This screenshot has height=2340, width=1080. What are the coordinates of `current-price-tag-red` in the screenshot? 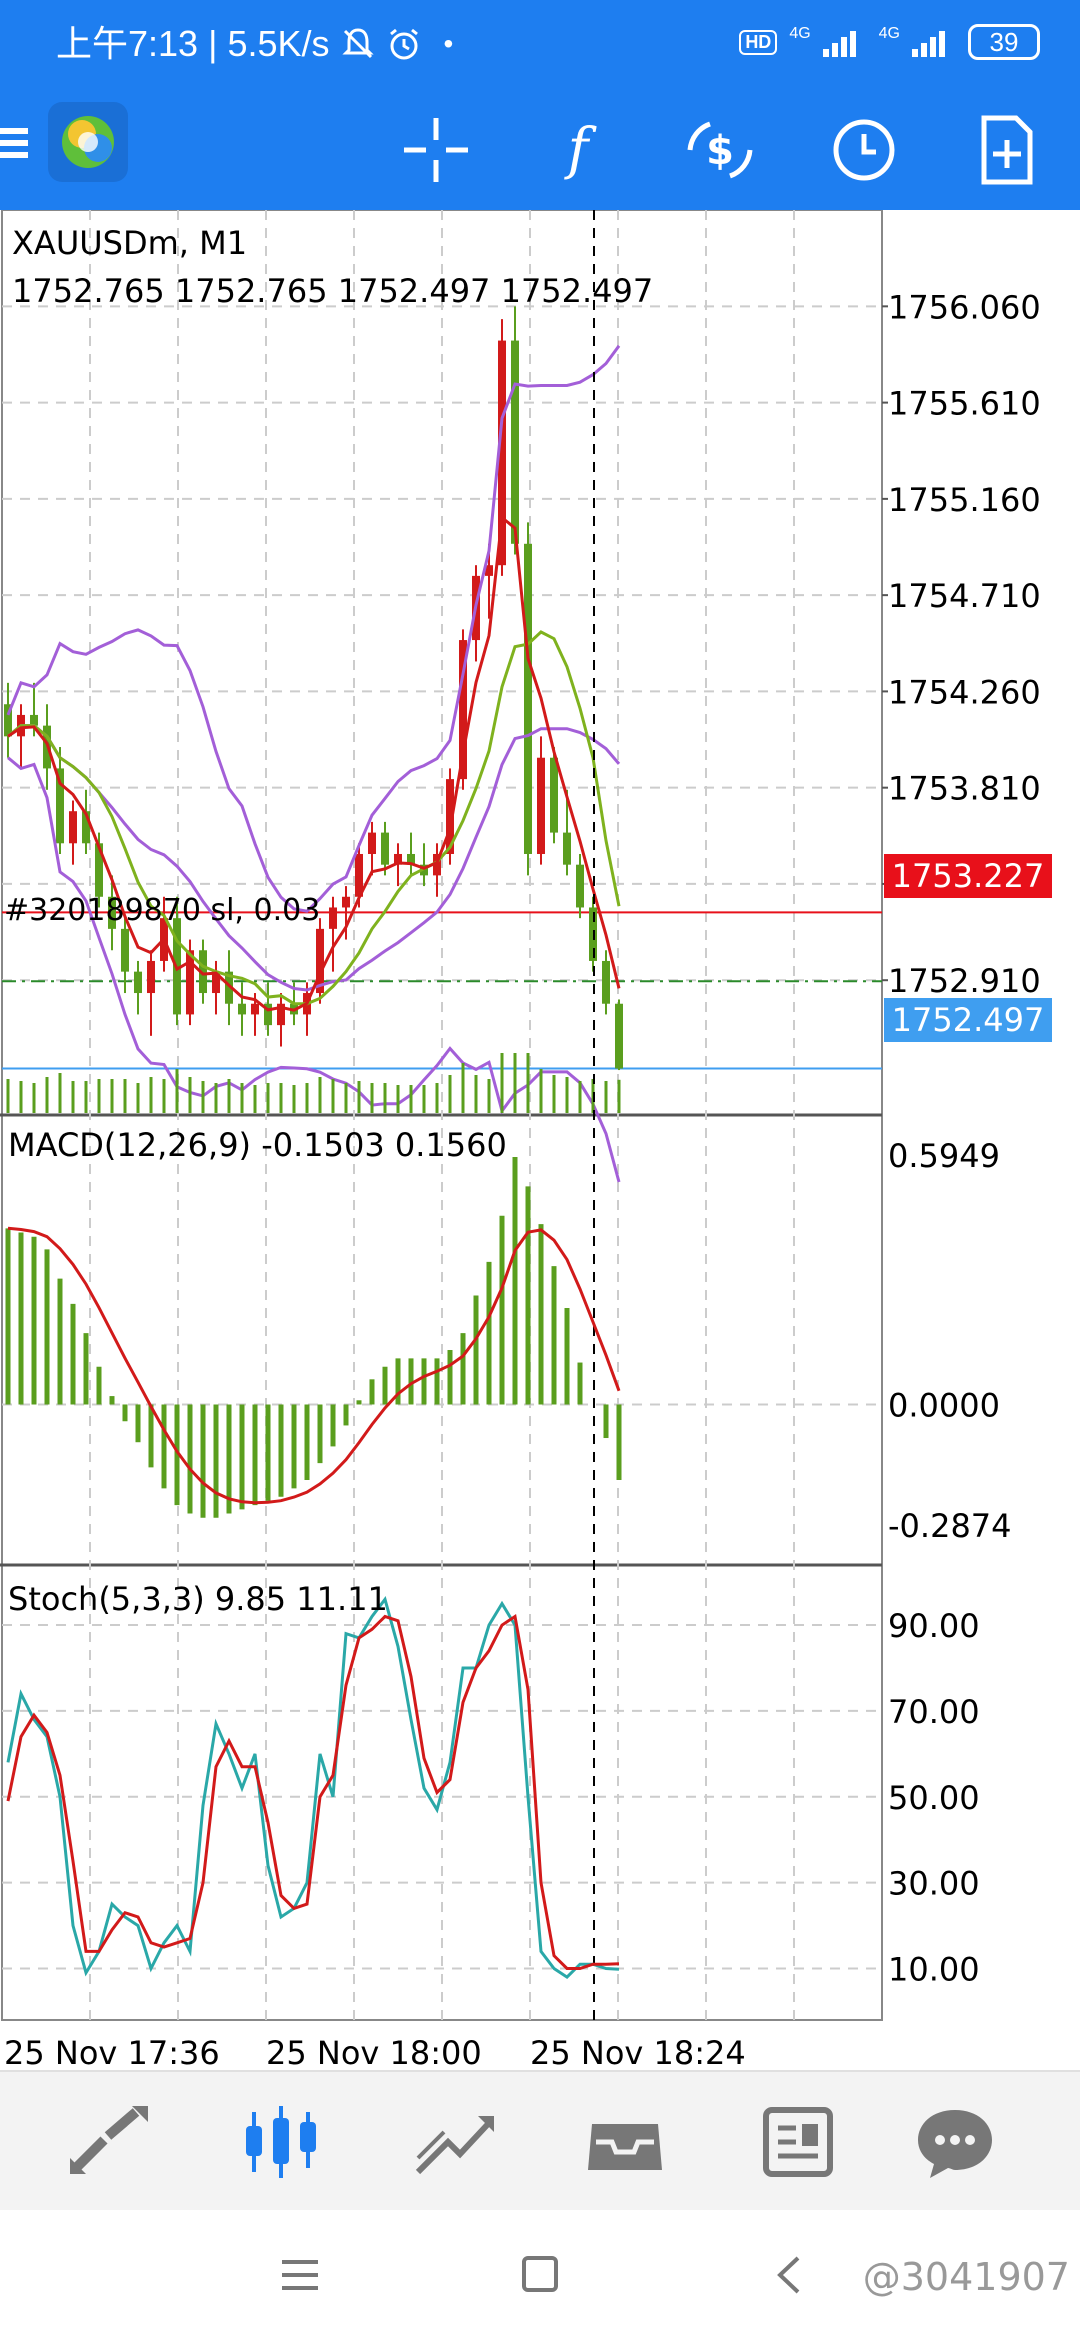 It's located at (968, 876).